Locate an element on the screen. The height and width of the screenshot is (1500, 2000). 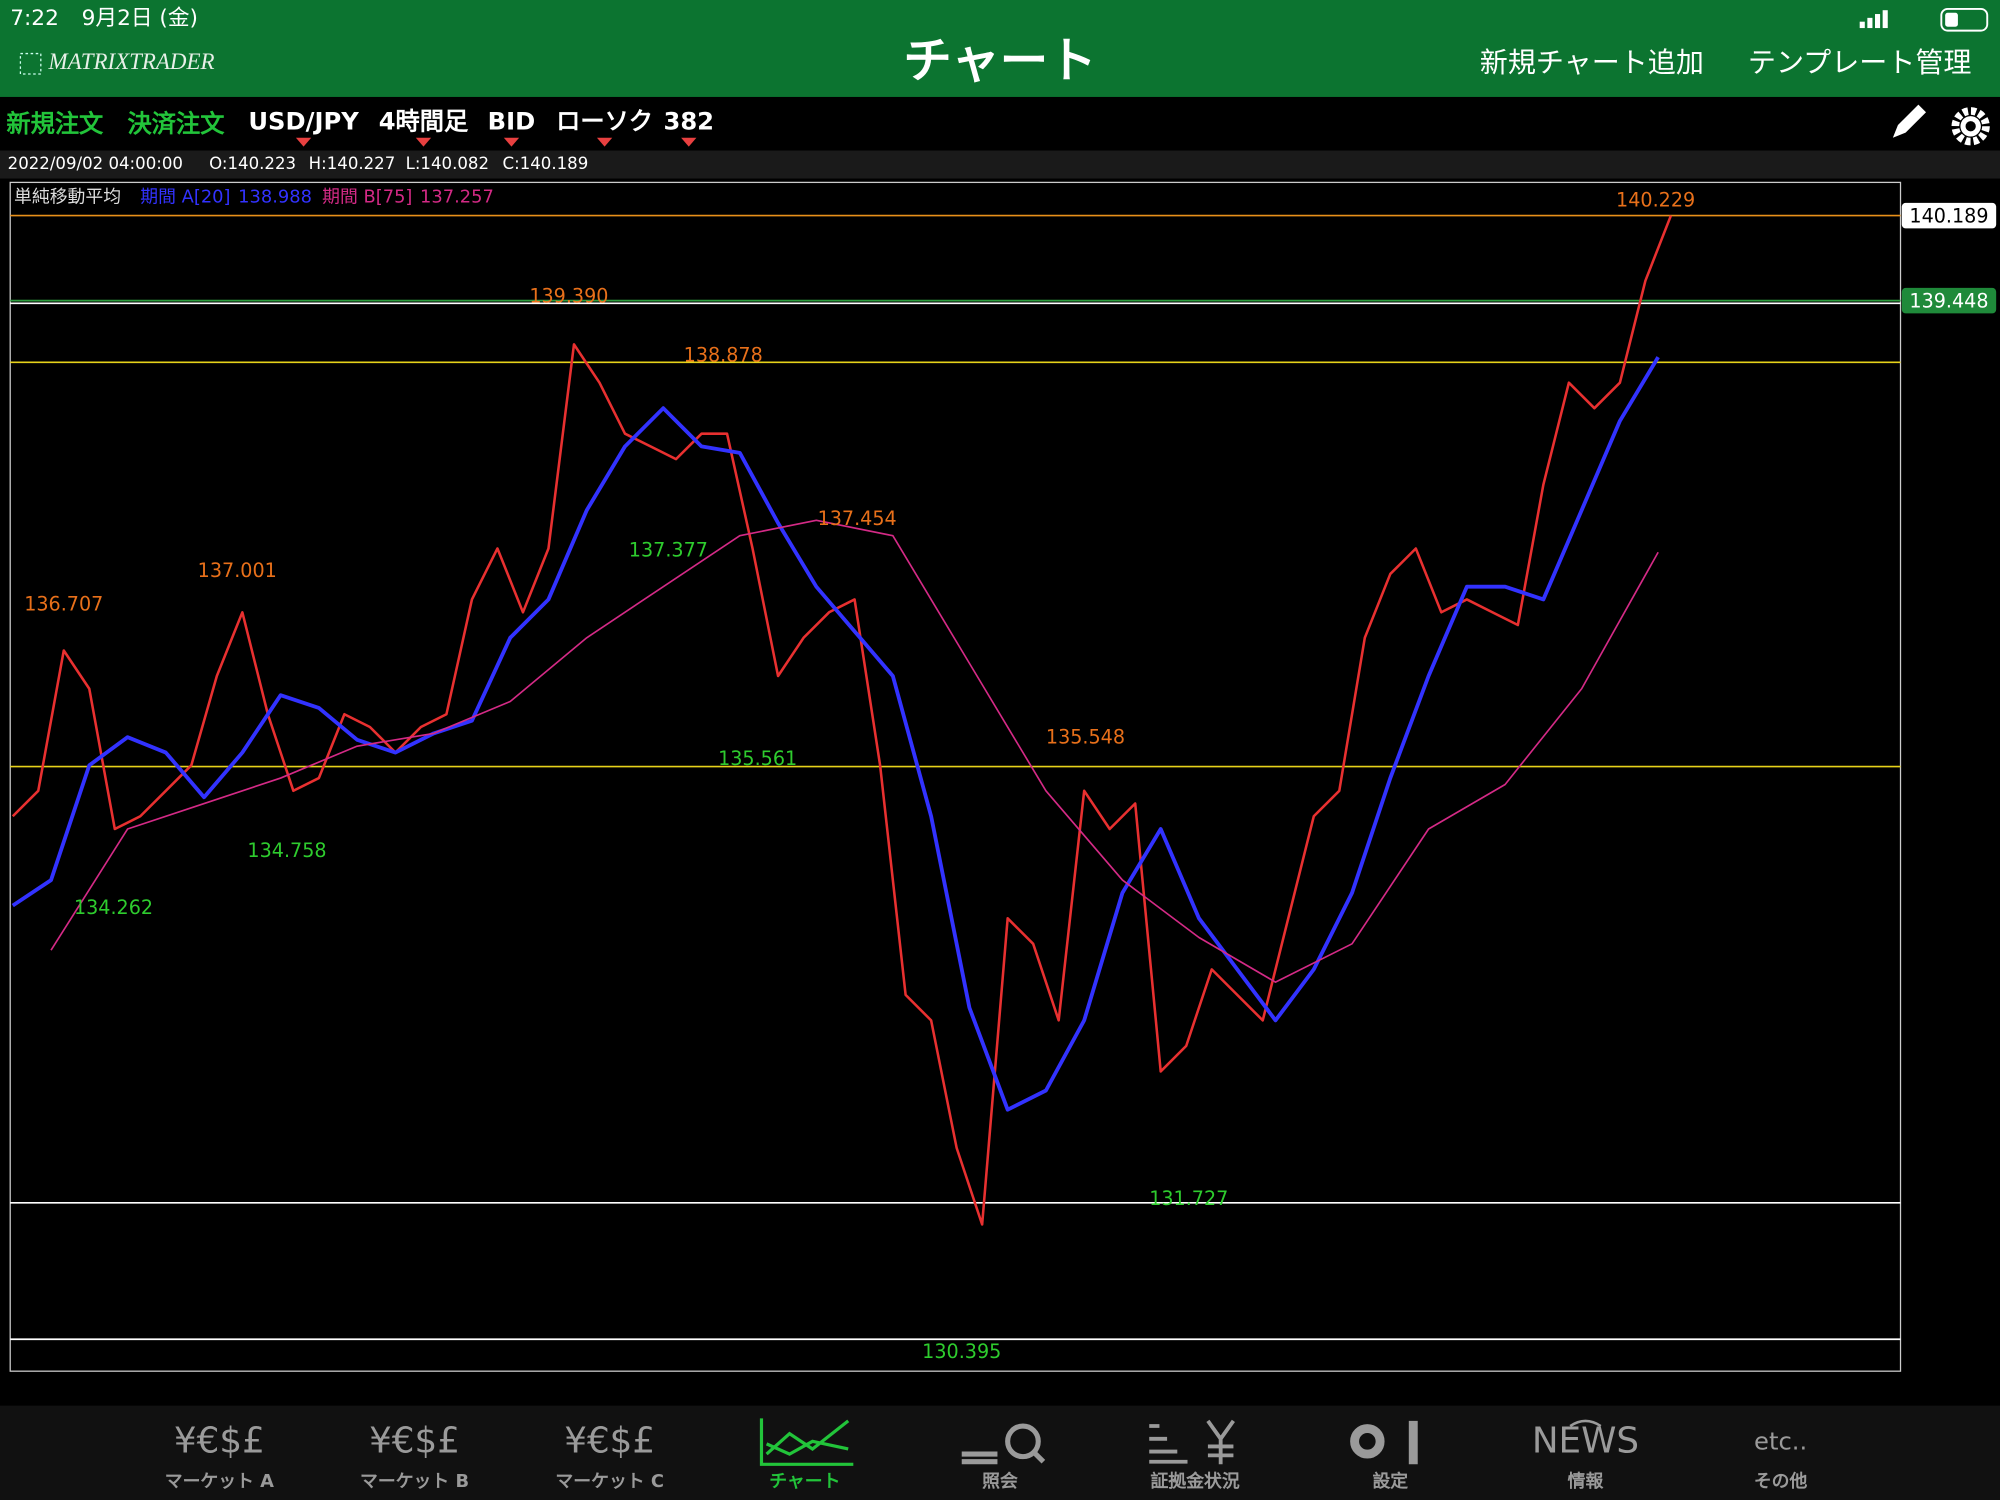
dropdown-arrows is located at coordinates (496, 142).